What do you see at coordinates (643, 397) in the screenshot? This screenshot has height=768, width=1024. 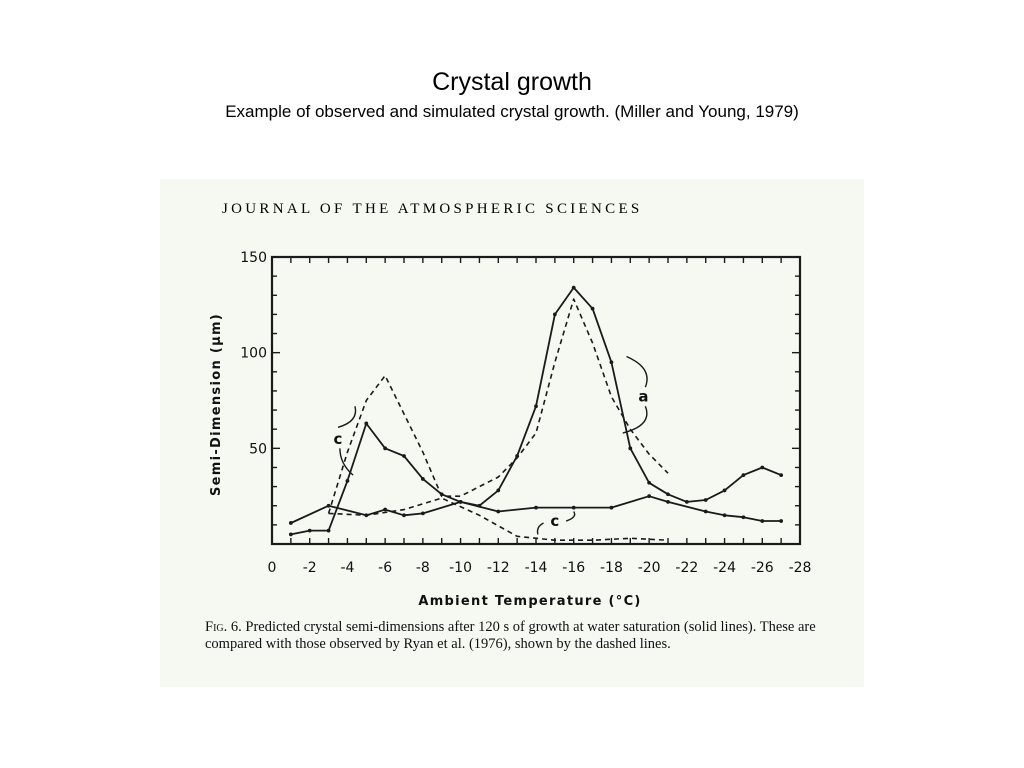 I see `annotation-label: a` at bounding box center [643, 397].